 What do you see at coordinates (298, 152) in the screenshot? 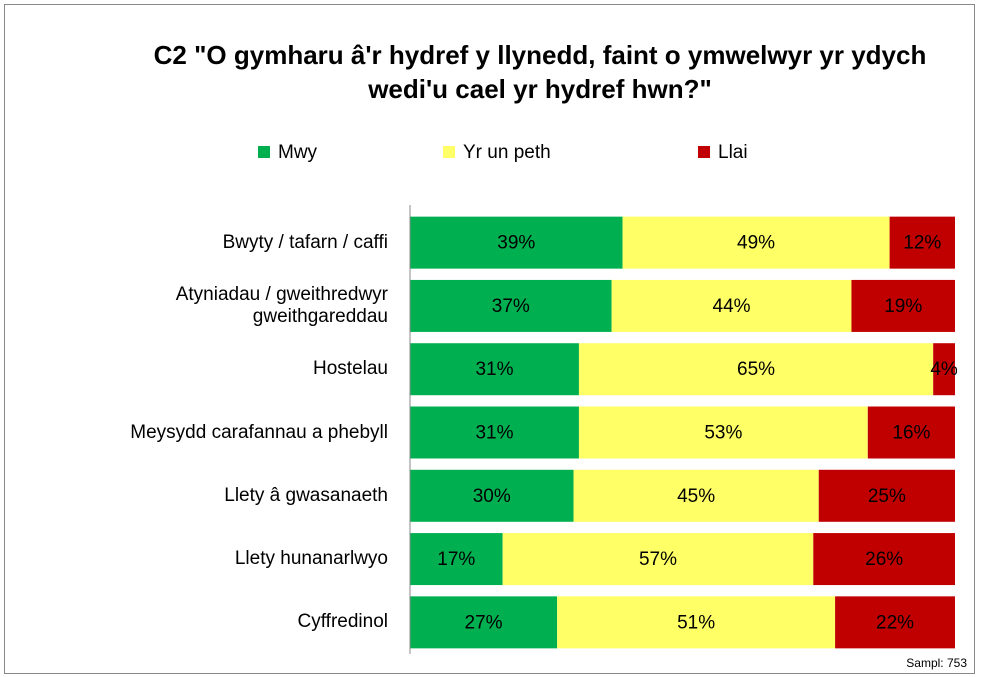
I see `legend-label: Mwy` at bounding box center [298, 152].